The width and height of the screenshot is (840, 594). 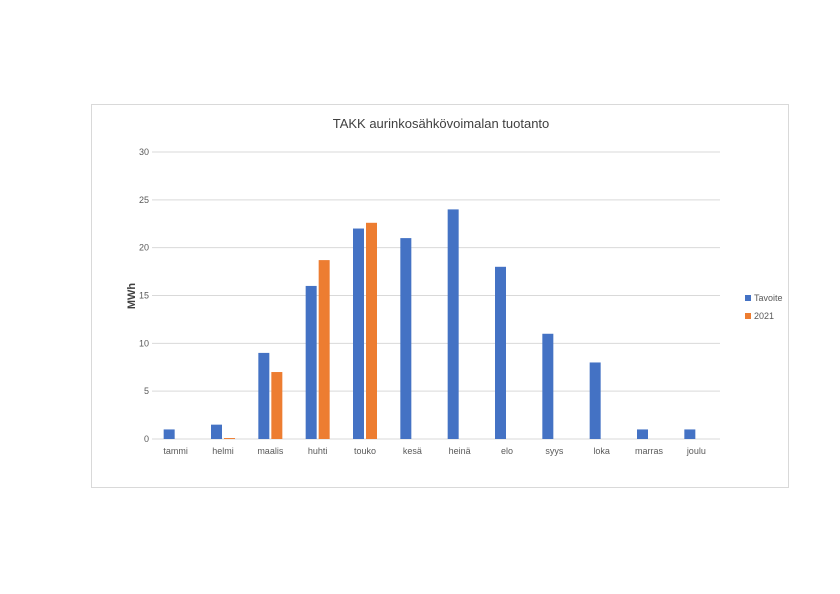 I want to click on bar-tavoite-loka, so click(x=595, y=400).